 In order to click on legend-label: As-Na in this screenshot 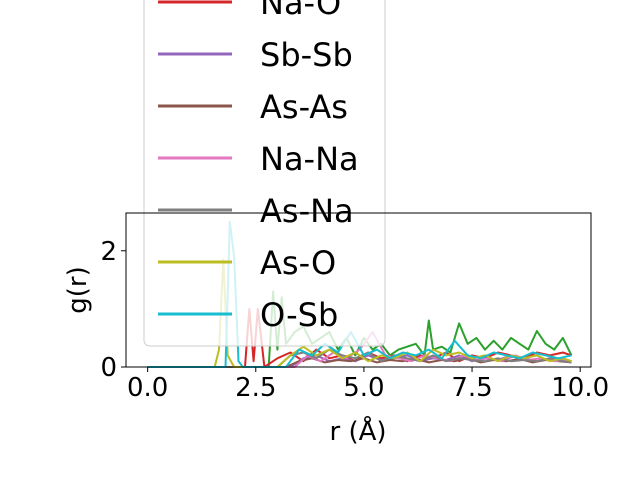, I will do `click(307, 211)`.